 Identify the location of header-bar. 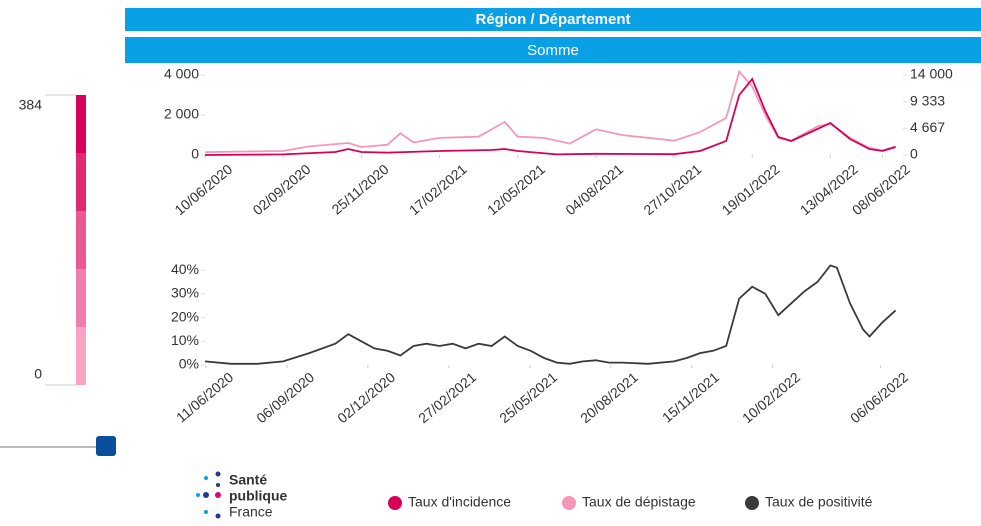
(553, 19).